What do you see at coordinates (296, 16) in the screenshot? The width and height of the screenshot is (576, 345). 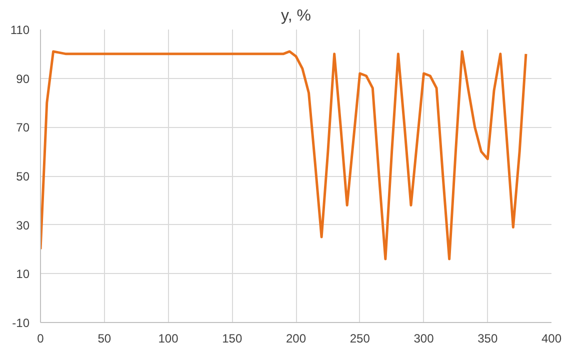 I see `chart-title: y, %` at bounding box center [296, 16].